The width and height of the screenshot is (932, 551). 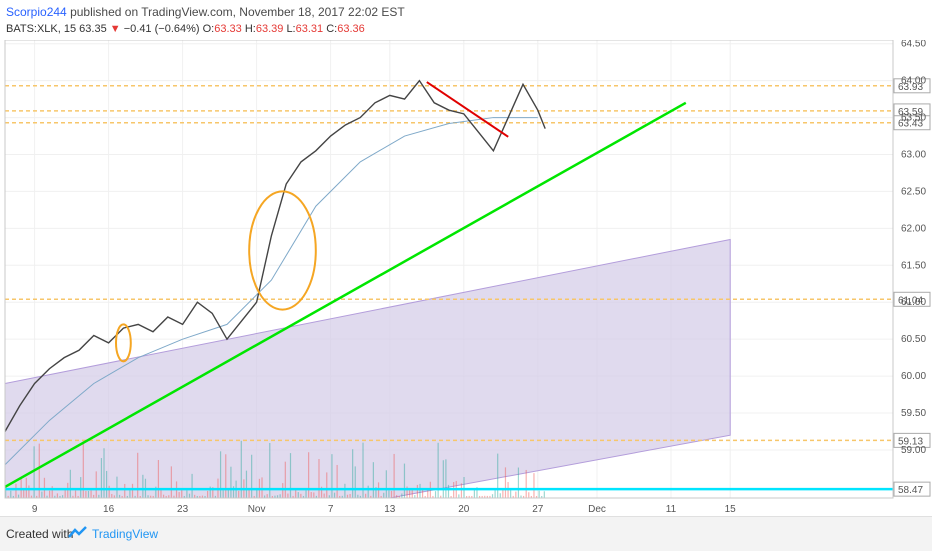 I want to click on x-tick-label: 7, so click(x=331, y=509).